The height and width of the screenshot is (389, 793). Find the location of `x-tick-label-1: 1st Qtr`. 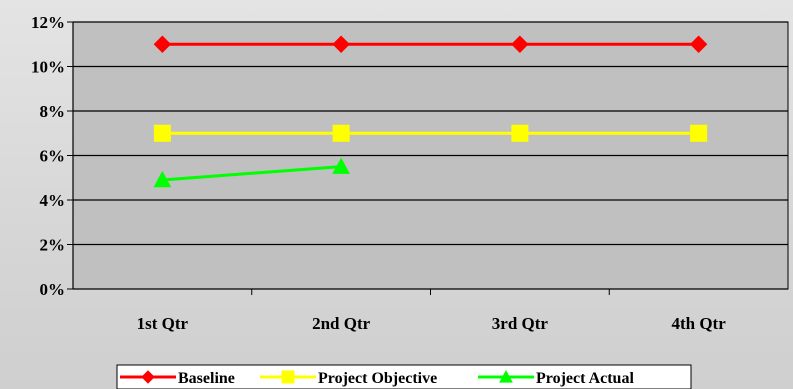

x-tick-label-1: 1st Qtr is located at coordinates (163, 323).